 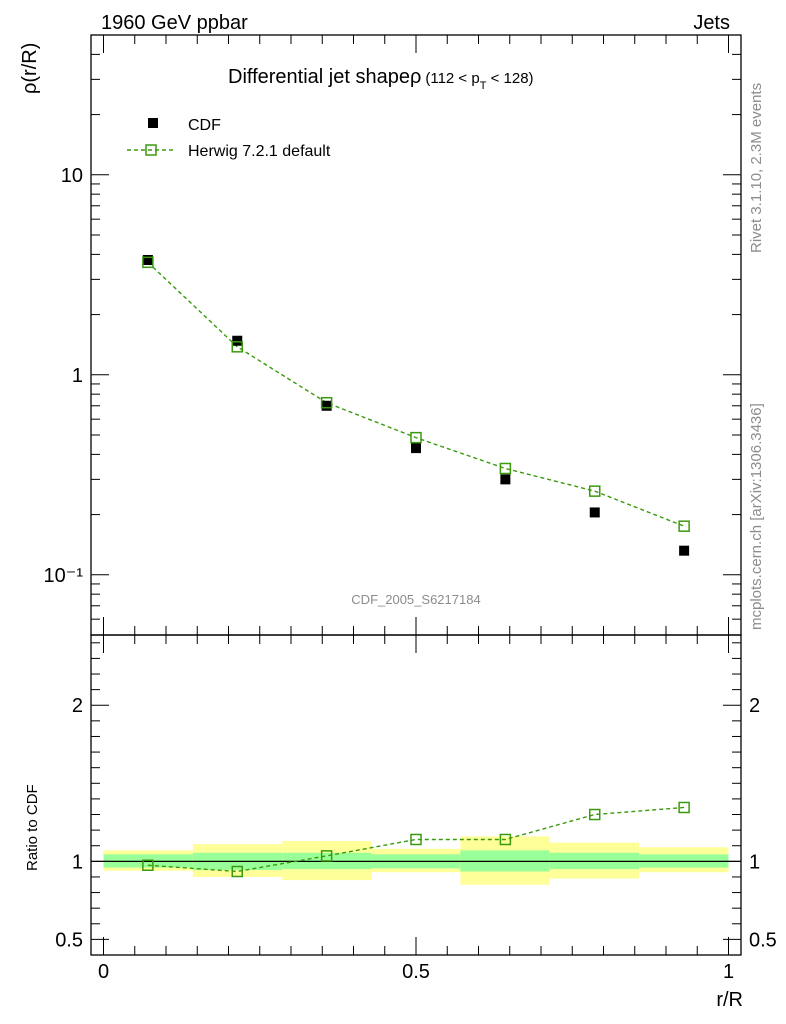 What do you see at coordinates (151, 150) in the screenshot?
I see `legend-herwig-marker` at bounding box center [151, 150].